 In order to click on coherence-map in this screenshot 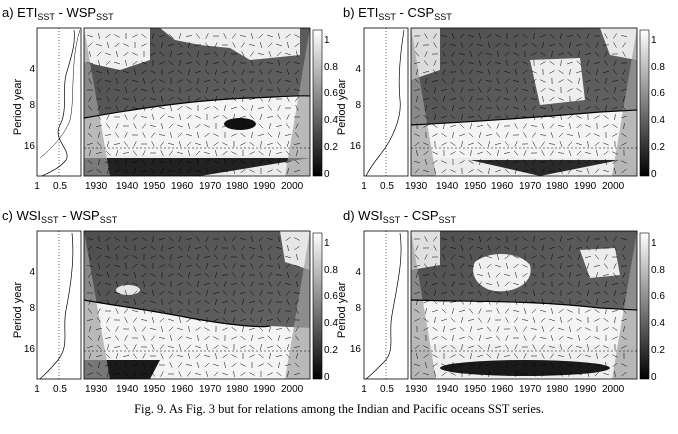, I will do `click(524, 102)`.